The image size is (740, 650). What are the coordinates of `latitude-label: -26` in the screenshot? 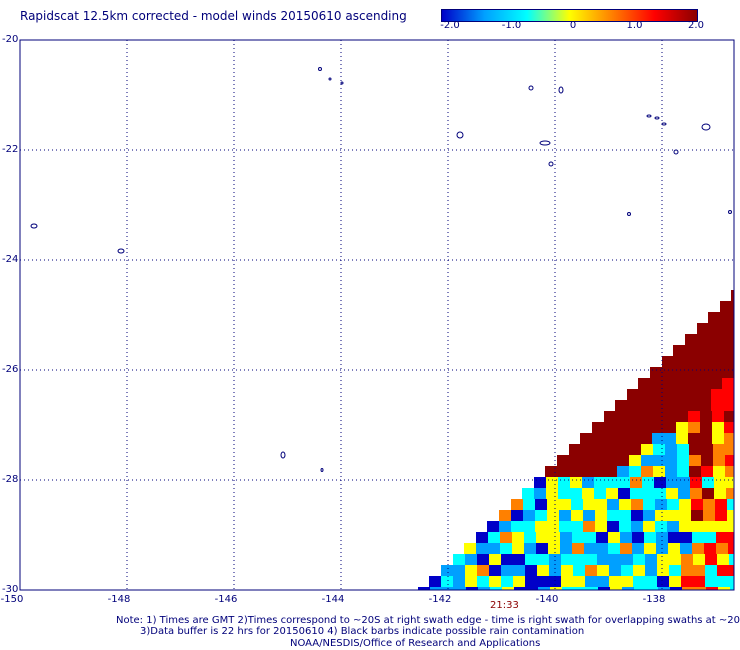 It's located at (10, 369).